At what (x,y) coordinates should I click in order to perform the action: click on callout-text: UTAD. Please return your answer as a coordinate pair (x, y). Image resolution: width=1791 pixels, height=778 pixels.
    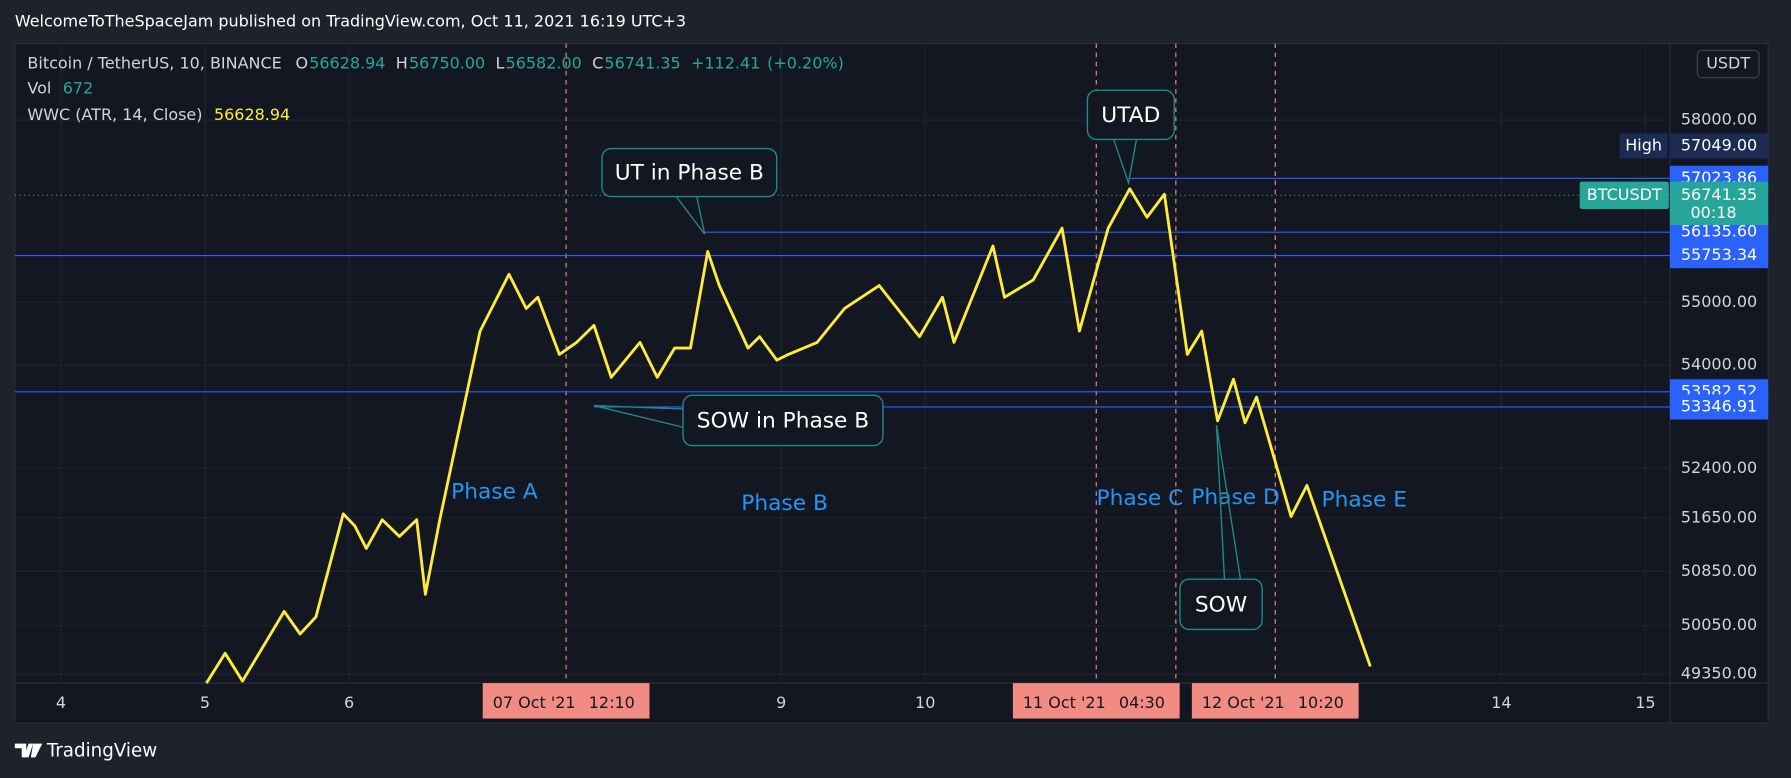
    Looking at the image, I should click on (1130, 115).